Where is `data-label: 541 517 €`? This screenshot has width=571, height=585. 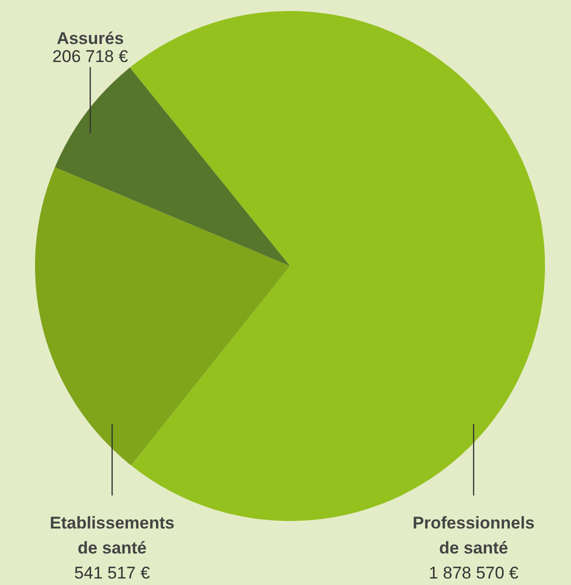
data-label: 541 517 € is located at coordinates (112, 573).